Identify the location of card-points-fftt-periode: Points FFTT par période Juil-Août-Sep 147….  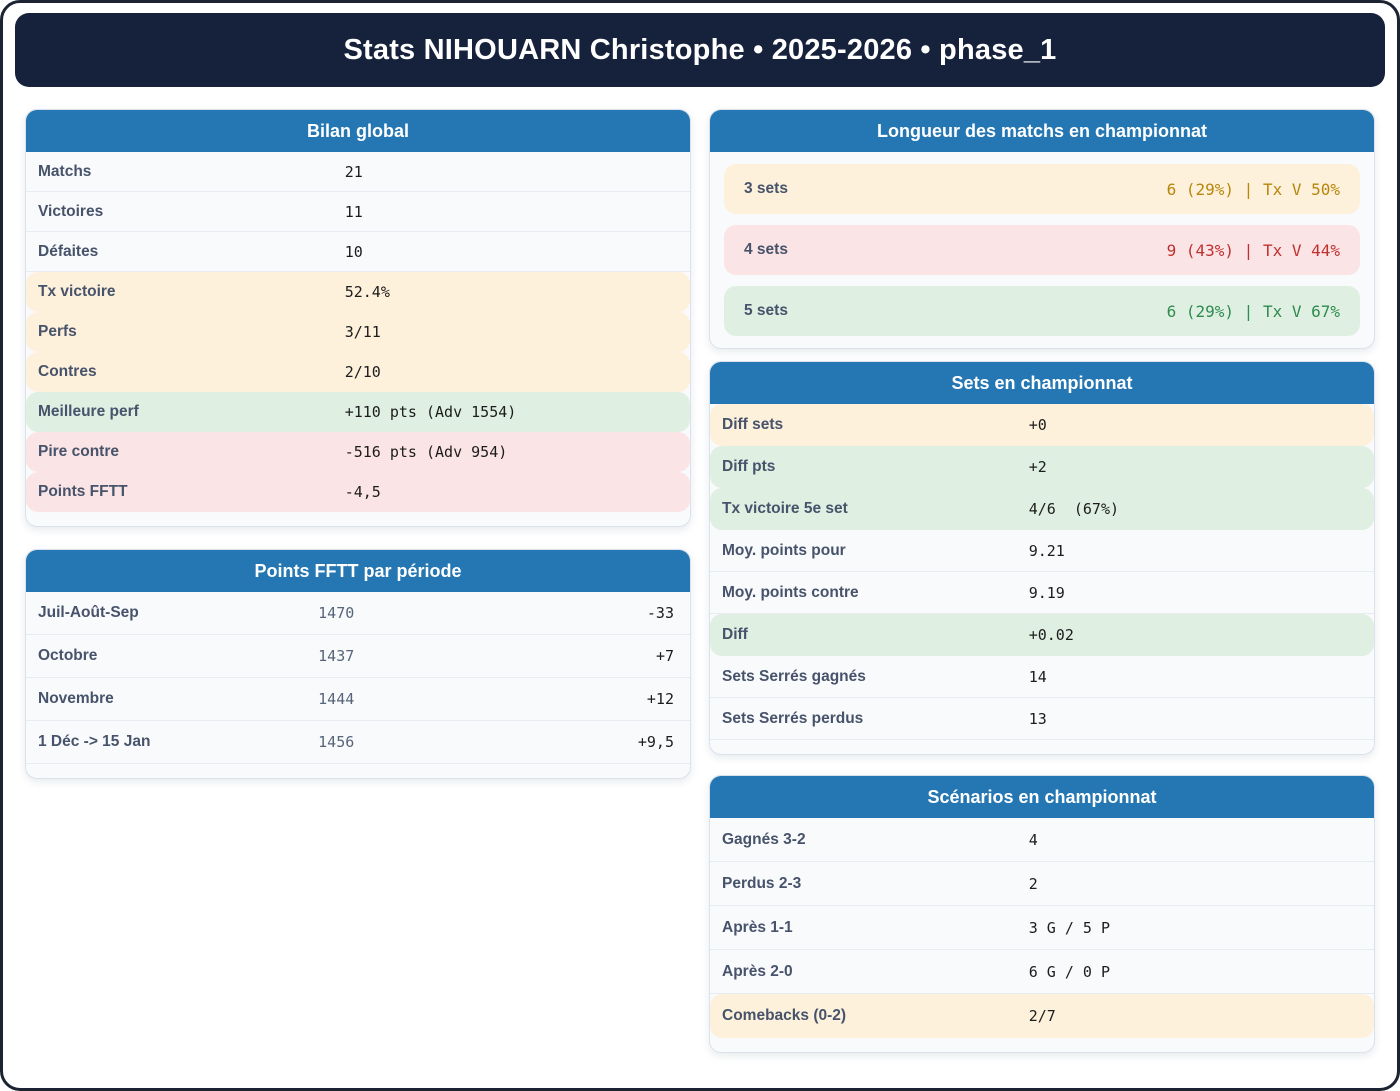
(358, 664).